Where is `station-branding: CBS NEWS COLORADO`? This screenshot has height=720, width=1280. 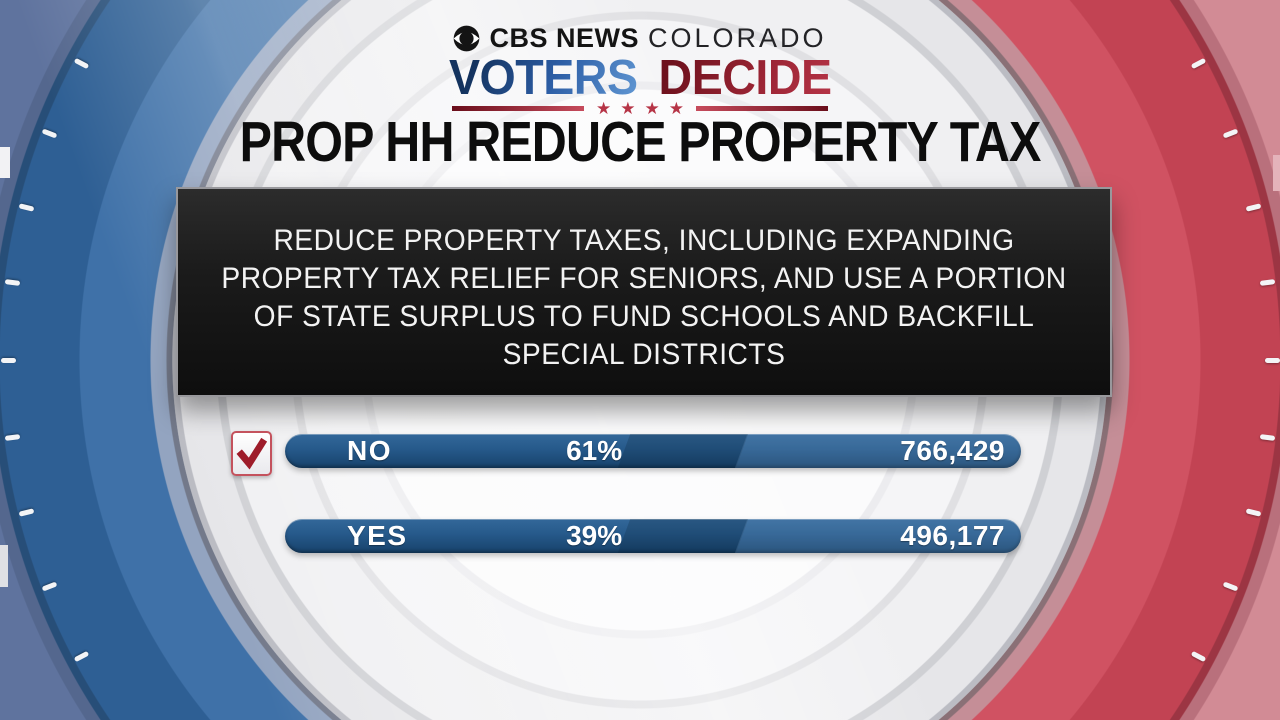
station-branding: CBS NEWS COLORADO is located at coordinates (640, 38).